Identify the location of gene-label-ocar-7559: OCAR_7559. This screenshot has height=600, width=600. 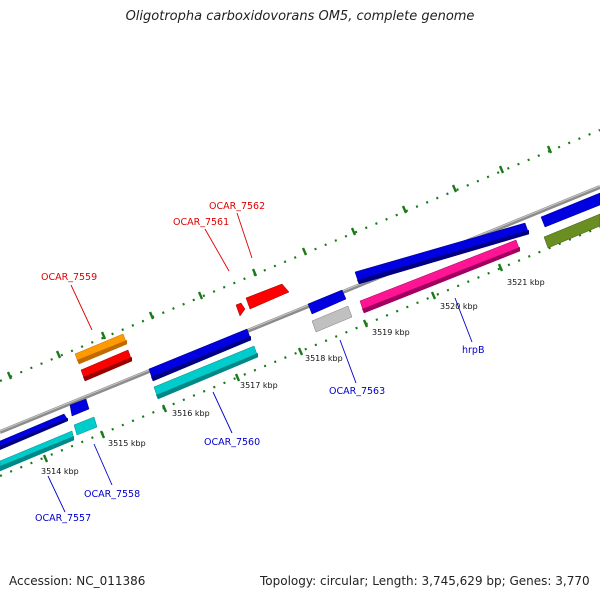
(69, 277).